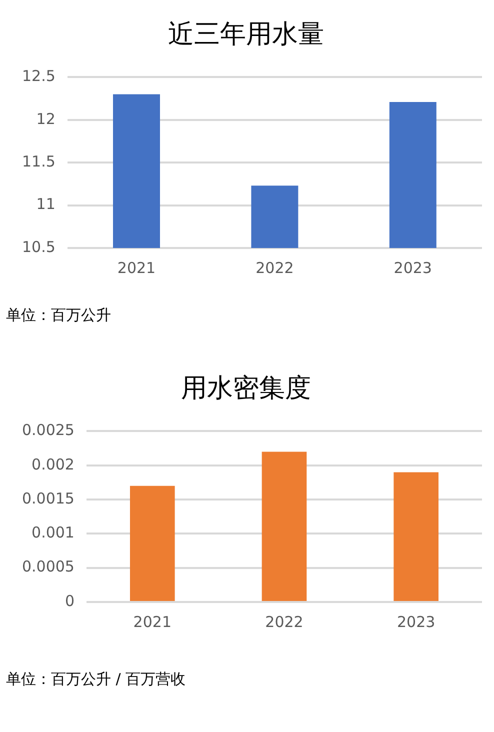 This screenshot has width=494, height=732. Describe the element at coordinates (48, 430) in the screenshot. I see `y-tick-label: 0.0025` at that location.